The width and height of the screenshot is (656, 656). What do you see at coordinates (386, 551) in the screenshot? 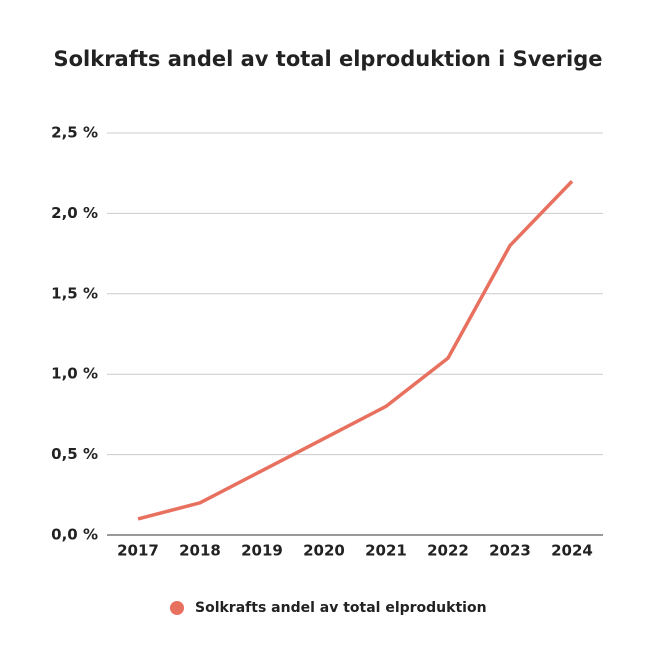
I see `x-tick-label: 2021` at bounding box center [386, 551].